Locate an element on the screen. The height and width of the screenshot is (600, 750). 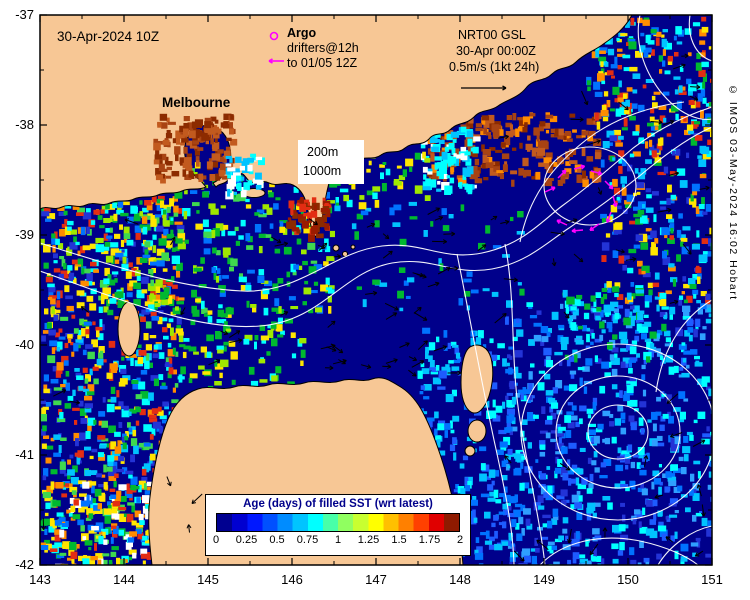
land-cape-barren-island is located at coordinates (477, 431).